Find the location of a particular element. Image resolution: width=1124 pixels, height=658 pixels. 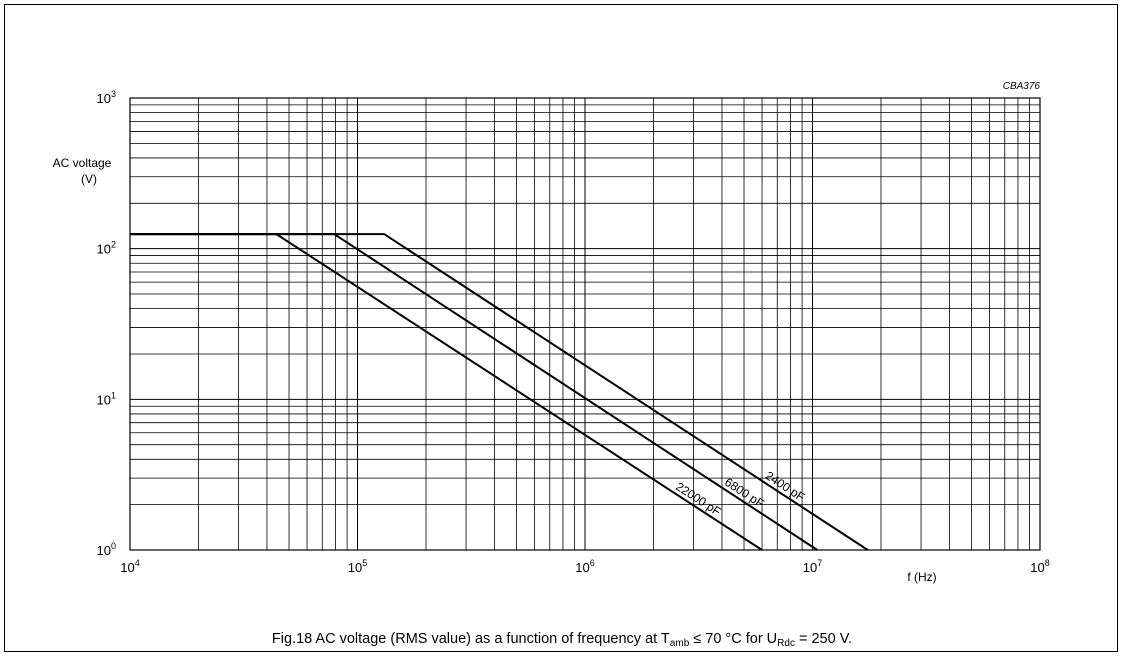

x-axis-label: f (Hz) is located at coordinates (921, 577).